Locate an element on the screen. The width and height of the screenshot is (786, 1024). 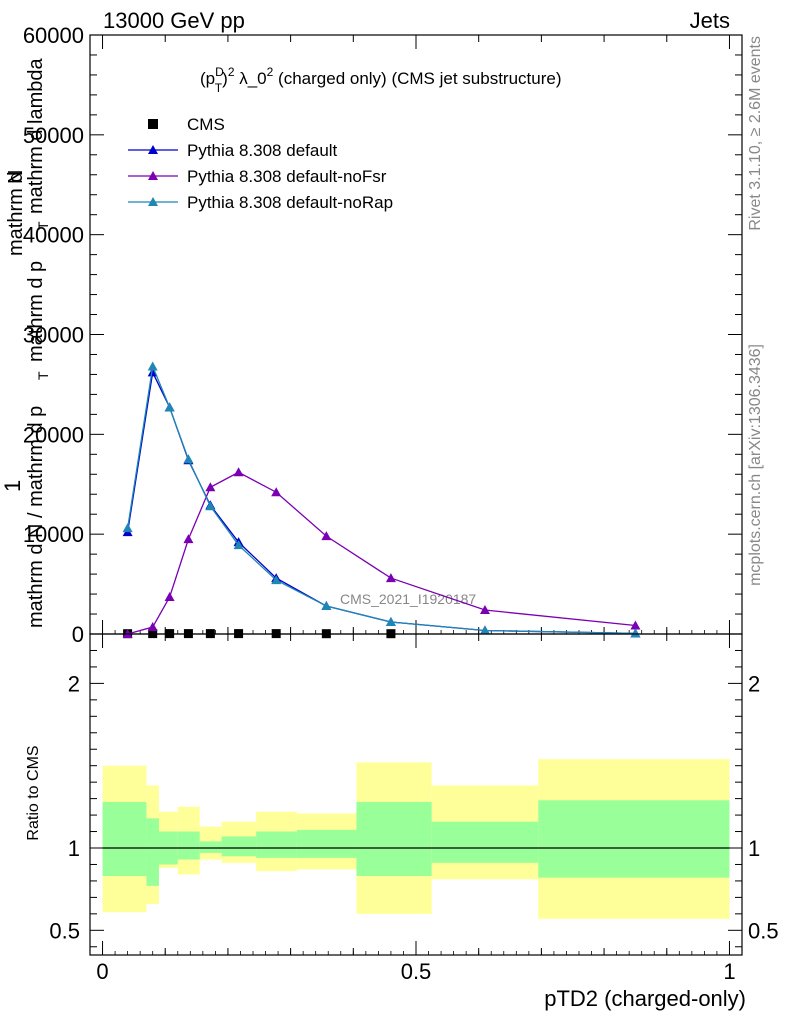
analysis-watermark: CMS_2021_I1920187 is located at coordinates (408, 599).